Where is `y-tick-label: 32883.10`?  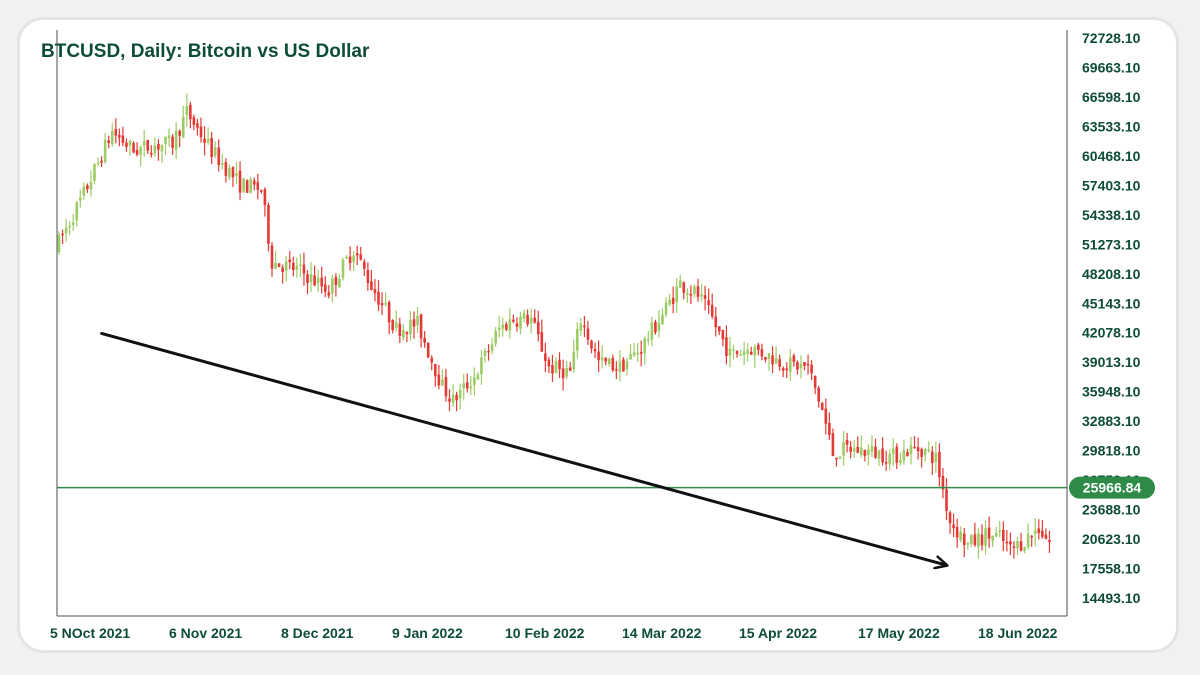
y-tick-label: 32883.10 is located at coordinates (1111, 421).